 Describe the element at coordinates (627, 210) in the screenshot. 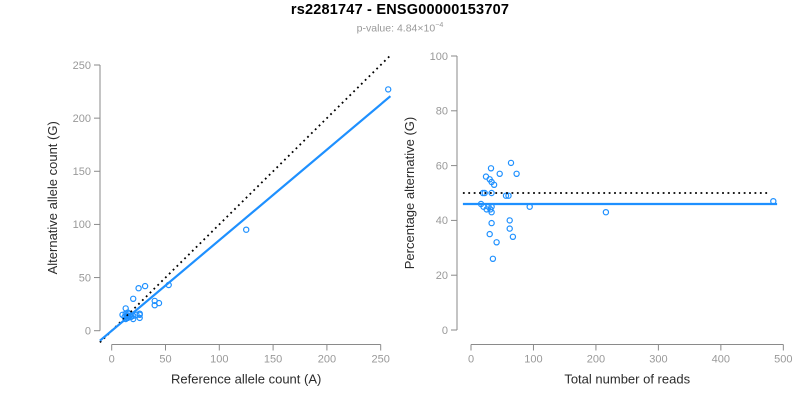

I see `data-points` at that location.